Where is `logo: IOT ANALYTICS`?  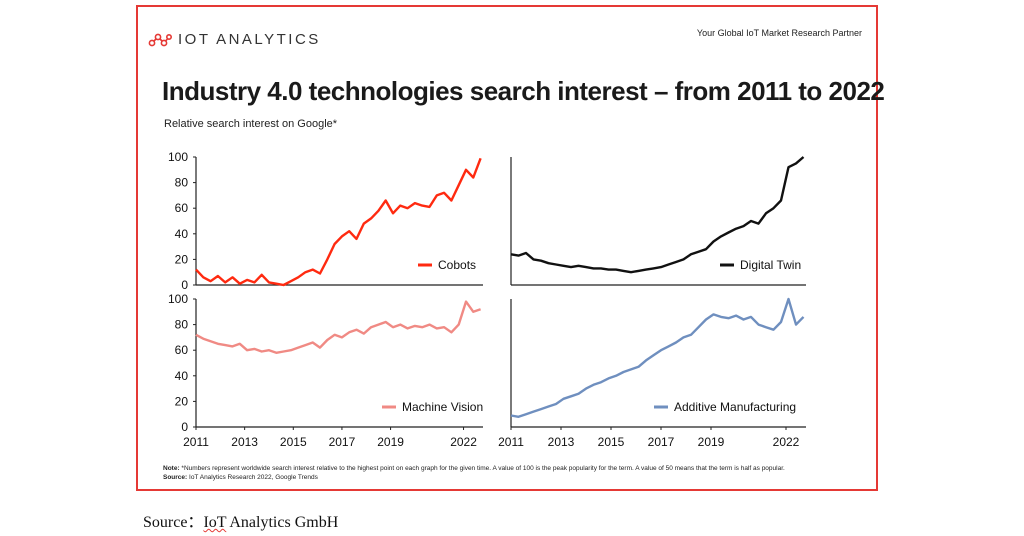 logo: IOT ANALYTICS is located at coordinates (234, 39).